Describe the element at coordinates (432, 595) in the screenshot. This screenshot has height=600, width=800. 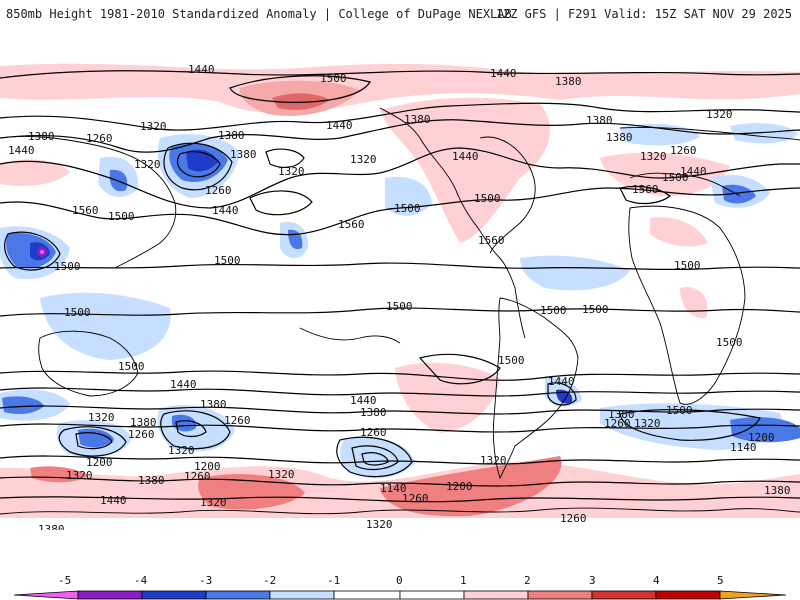
I see `colorbar-segment-neutral-high` at that location.